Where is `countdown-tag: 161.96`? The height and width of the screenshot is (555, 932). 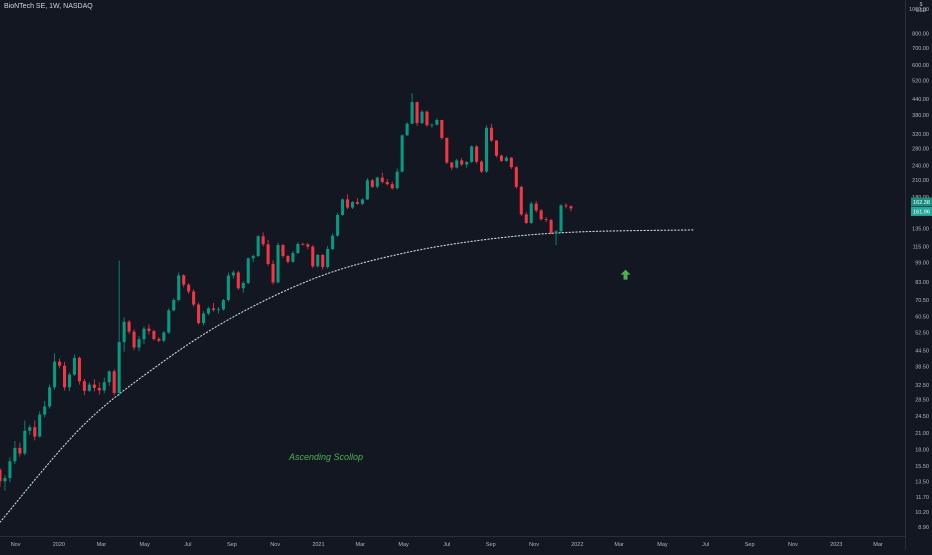
countdown-tag: 161.96 is located at coordinates (921, 211).